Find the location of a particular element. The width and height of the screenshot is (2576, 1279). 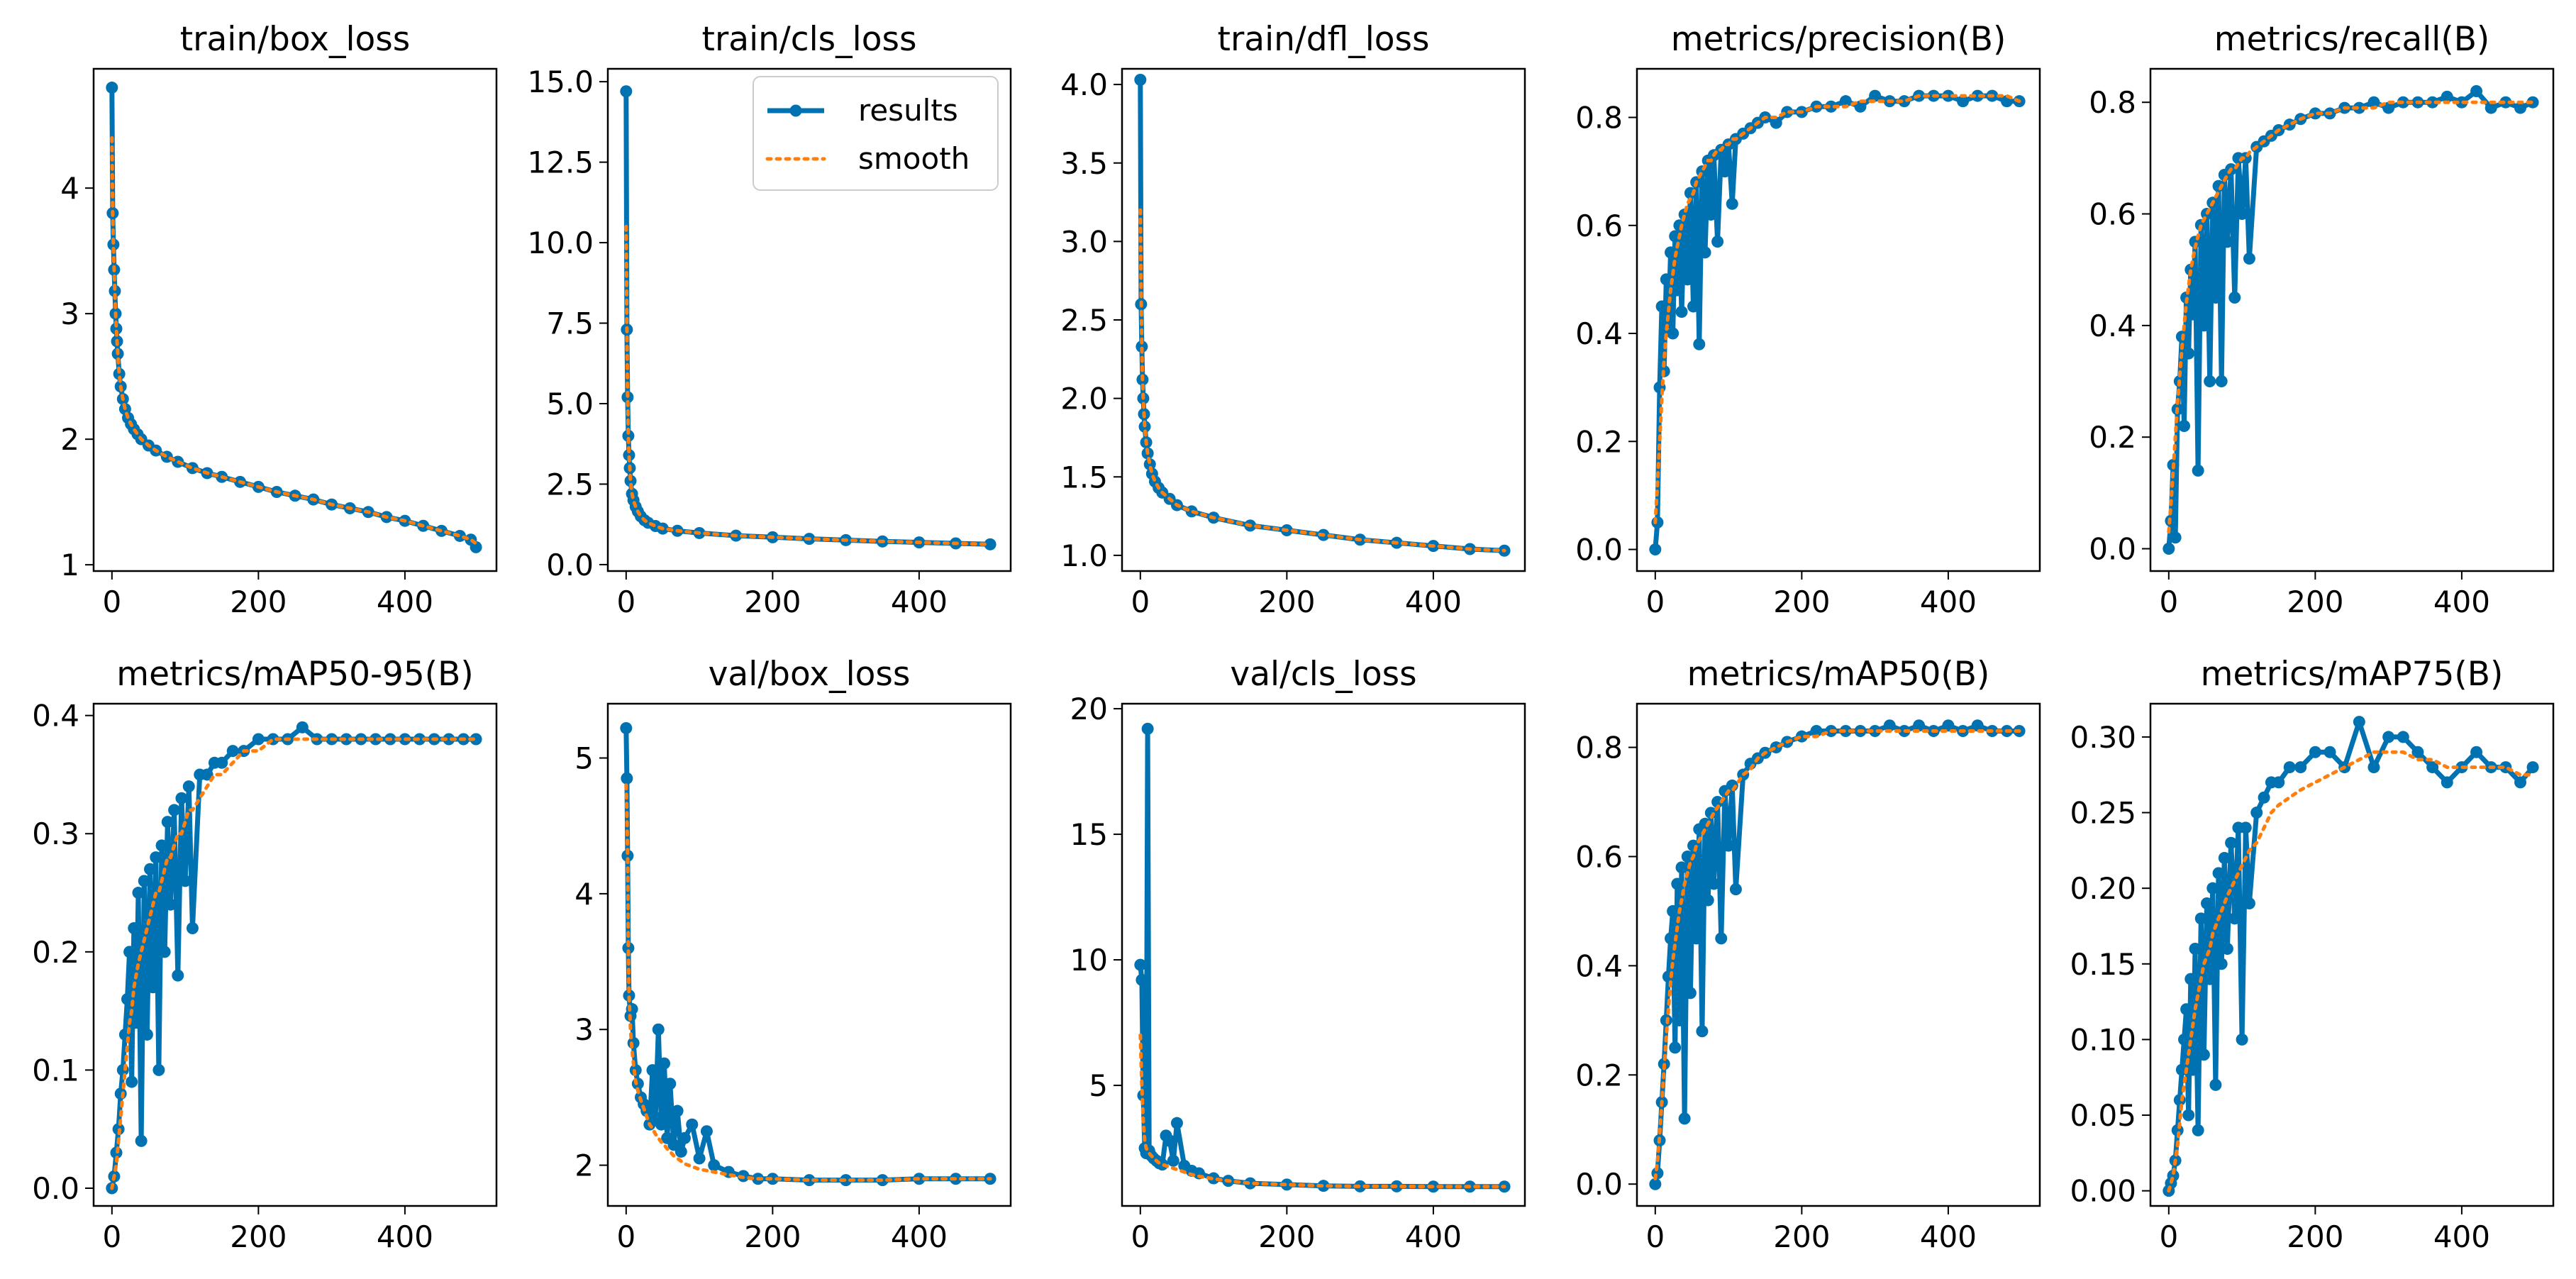

panel-7: val/box_loss 0 200 400 2 3 4 5 is located at coordinates (793, 954).